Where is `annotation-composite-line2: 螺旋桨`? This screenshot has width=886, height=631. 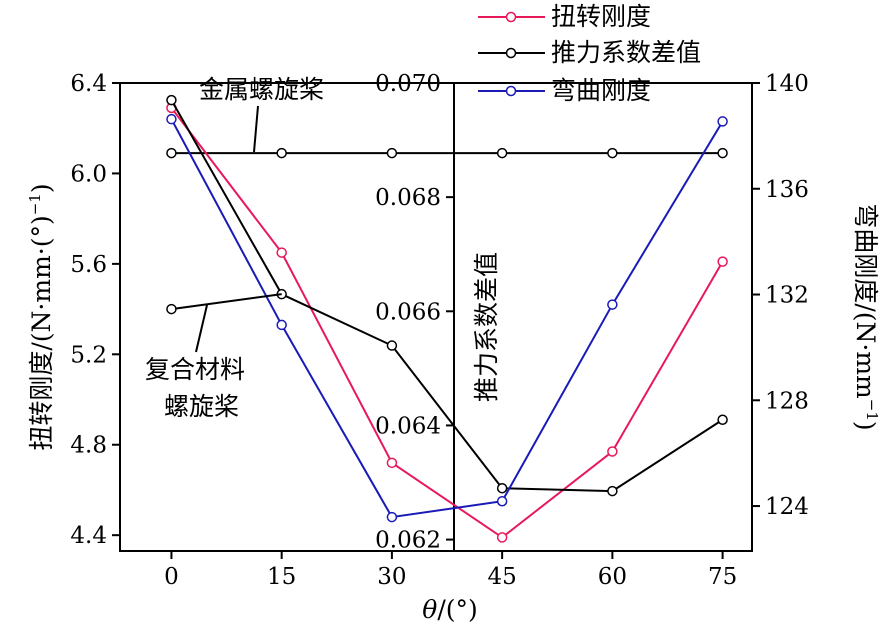 annotation-composite-line2: 螺旋桨 is located at coordinates (201, 406).